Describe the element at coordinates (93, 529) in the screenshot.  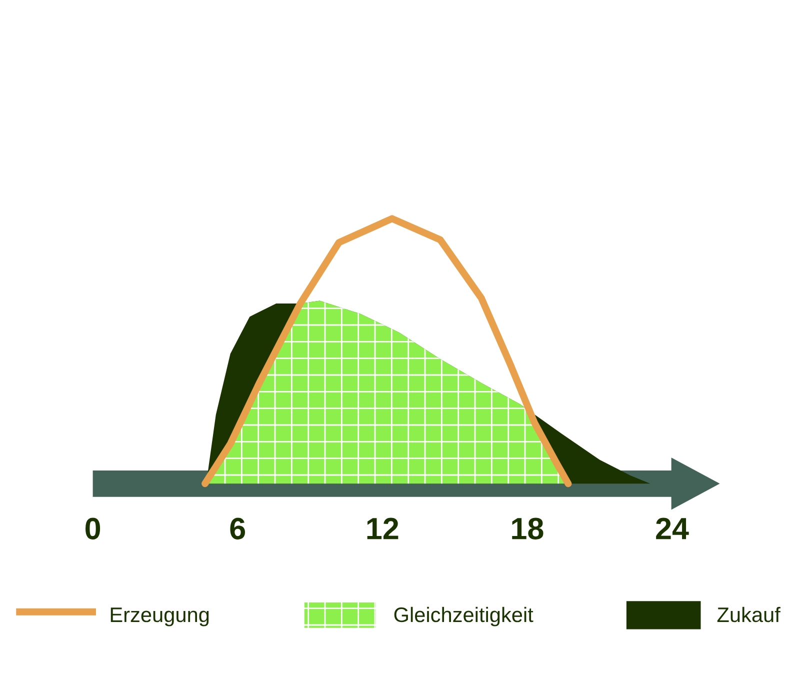
I see `x-tick-label: 0` at that location.